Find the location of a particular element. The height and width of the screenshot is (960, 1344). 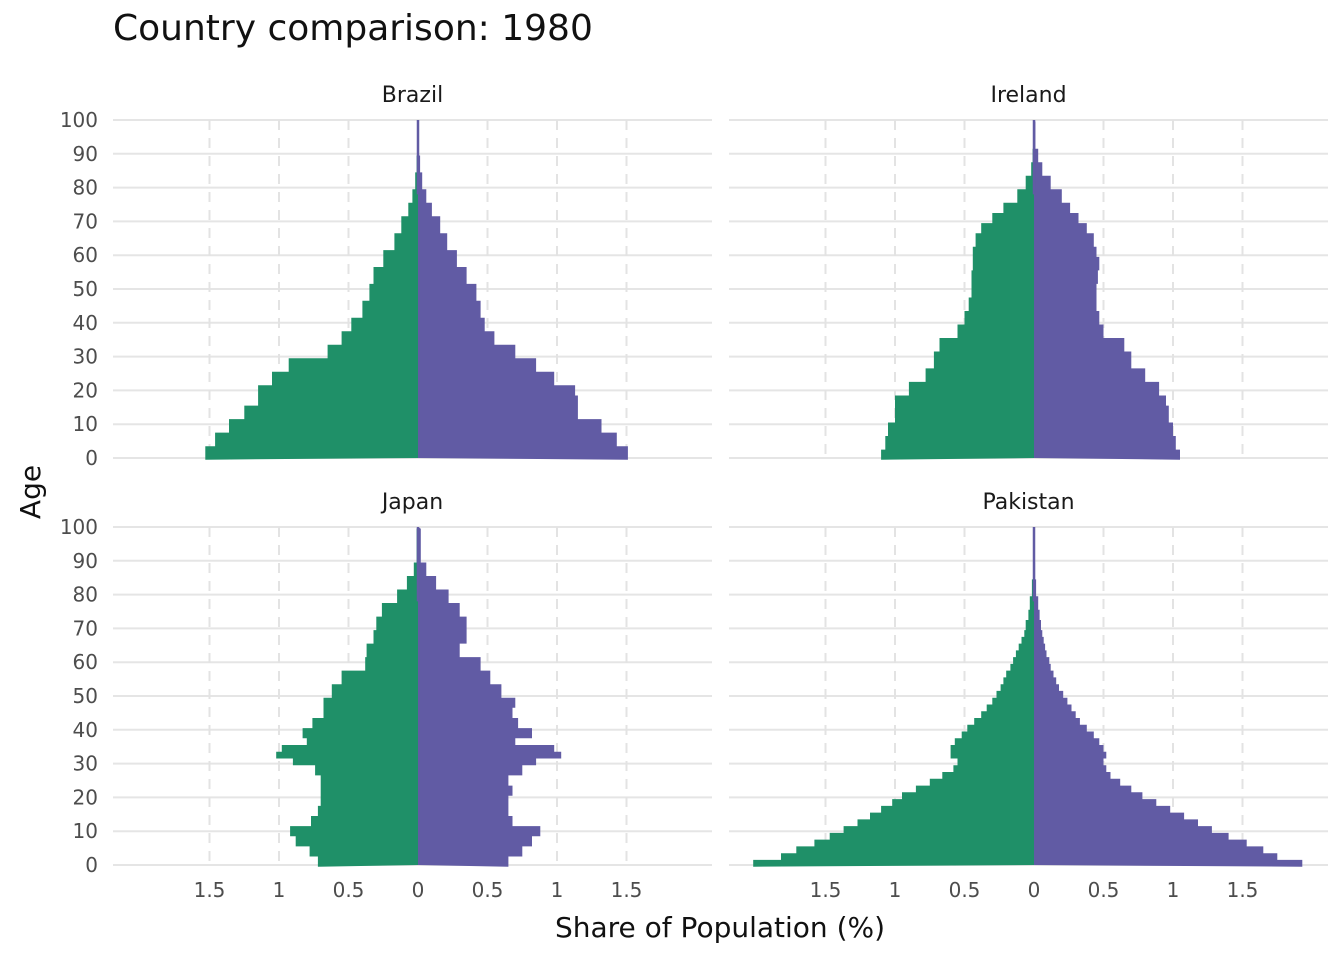

panel-title: Brazil is located at coordinates (412, 95).